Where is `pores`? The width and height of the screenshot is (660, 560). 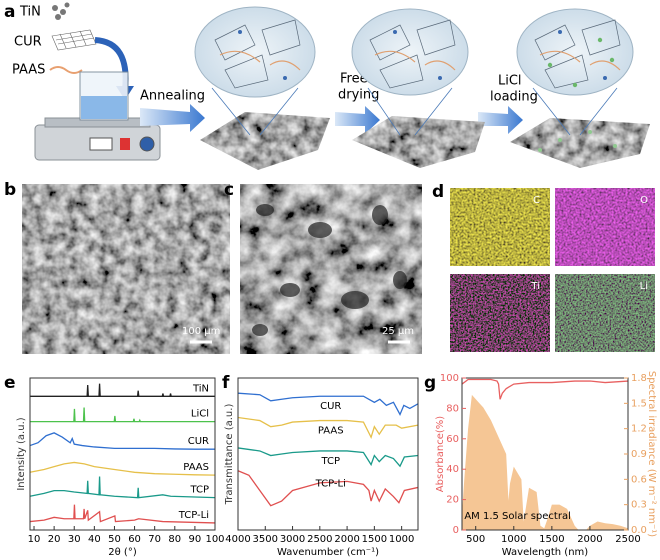
pores is located at coordinates (329, 270).